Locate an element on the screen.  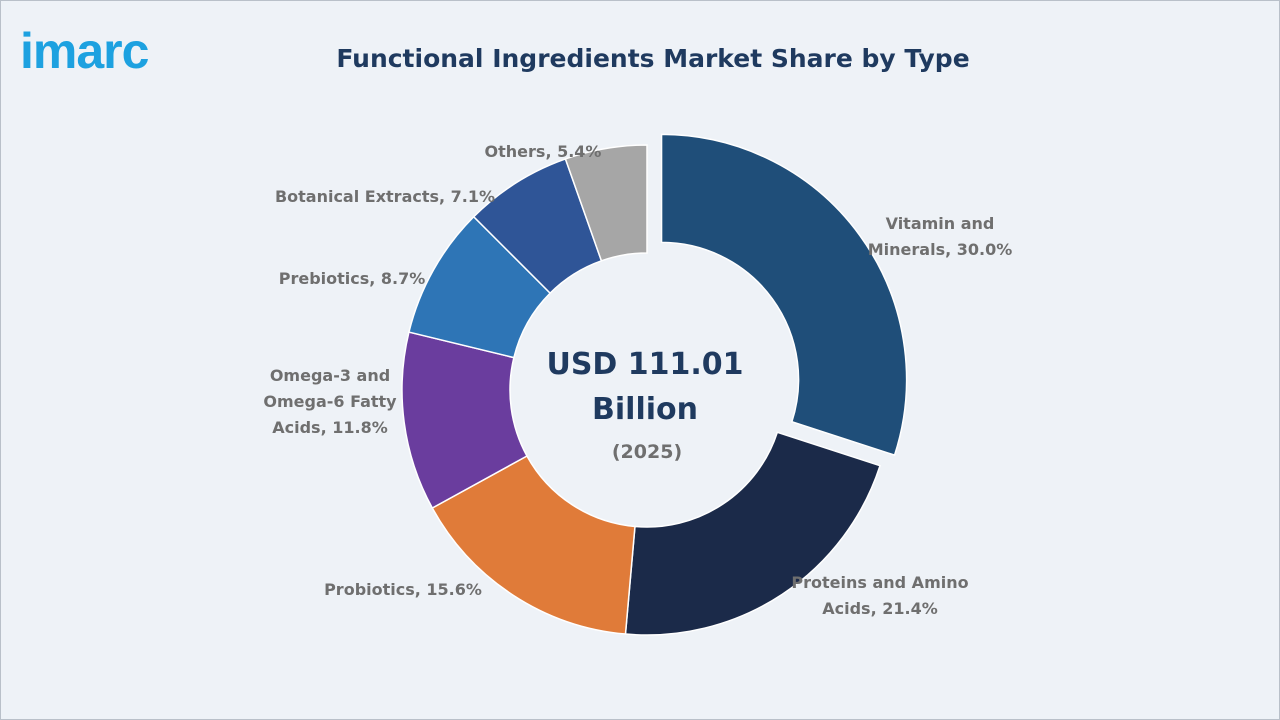
label-vitamin-and-minerals: Vitamin and Minerals, 30.0% is located at coordinates (940, 236).